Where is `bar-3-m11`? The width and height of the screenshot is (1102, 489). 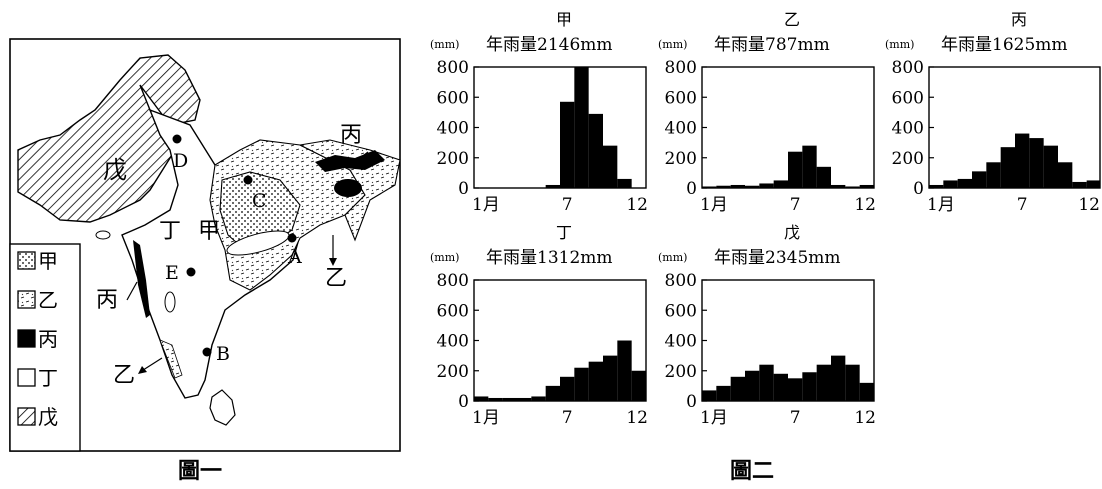 bar-3-m11 is located at coordinates (624, 370).